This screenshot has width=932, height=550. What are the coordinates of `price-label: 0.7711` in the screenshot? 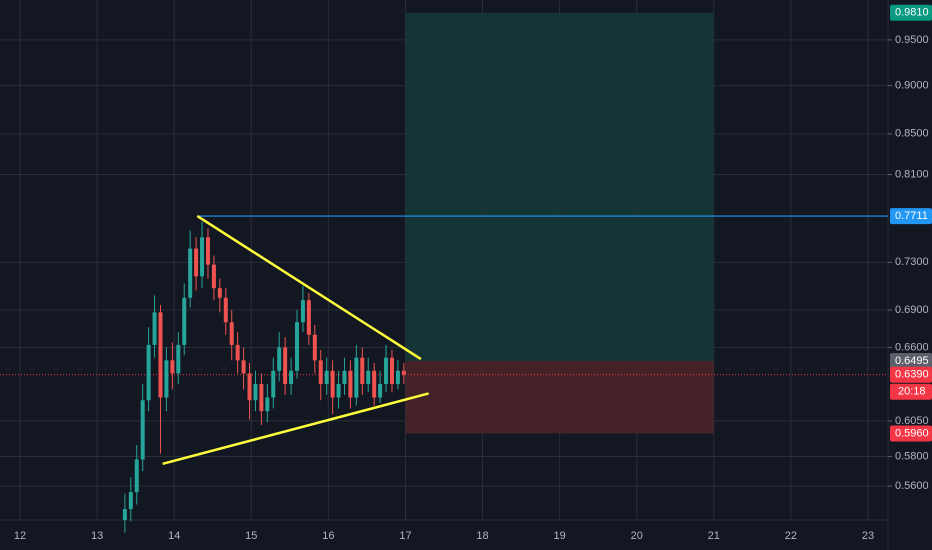 It's located at (911, 216).